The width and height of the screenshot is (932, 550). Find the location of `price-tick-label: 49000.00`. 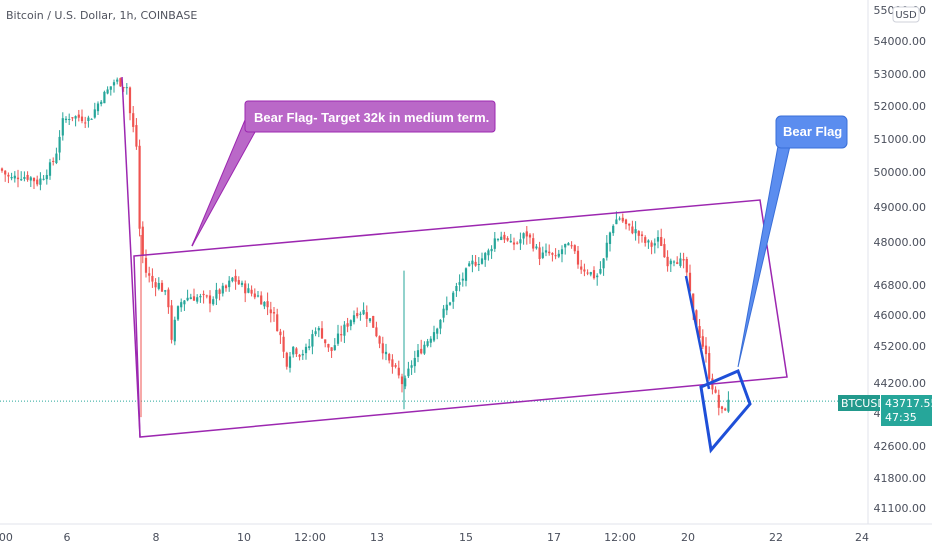

price-tick-label: 49000.00 is located at coordinates (900, 207).